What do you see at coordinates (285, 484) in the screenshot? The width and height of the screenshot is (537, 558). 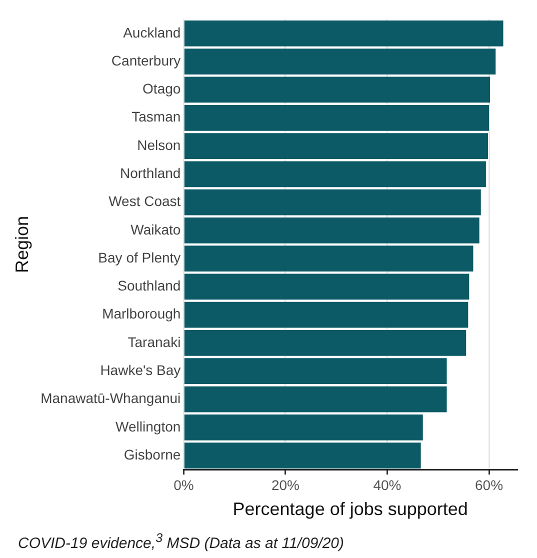 I see `x-tick-label: 20%` at bounding box center [285, 484].